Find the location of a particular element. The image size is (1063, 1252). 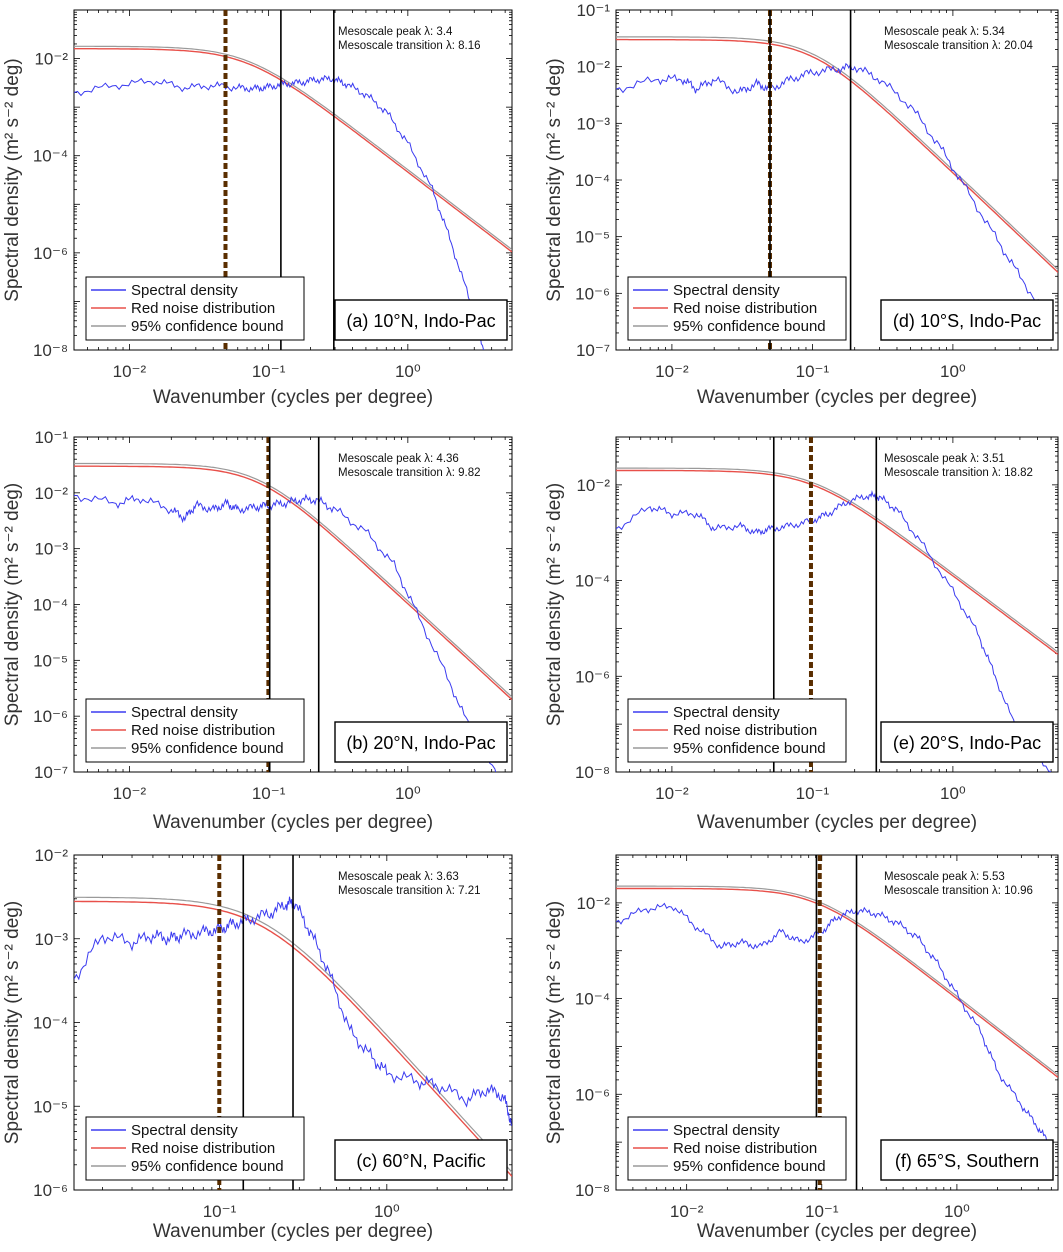

mesoscale-transition-text: Mesoscale transition λ: 20.04 is located at coordinates (959, 46).